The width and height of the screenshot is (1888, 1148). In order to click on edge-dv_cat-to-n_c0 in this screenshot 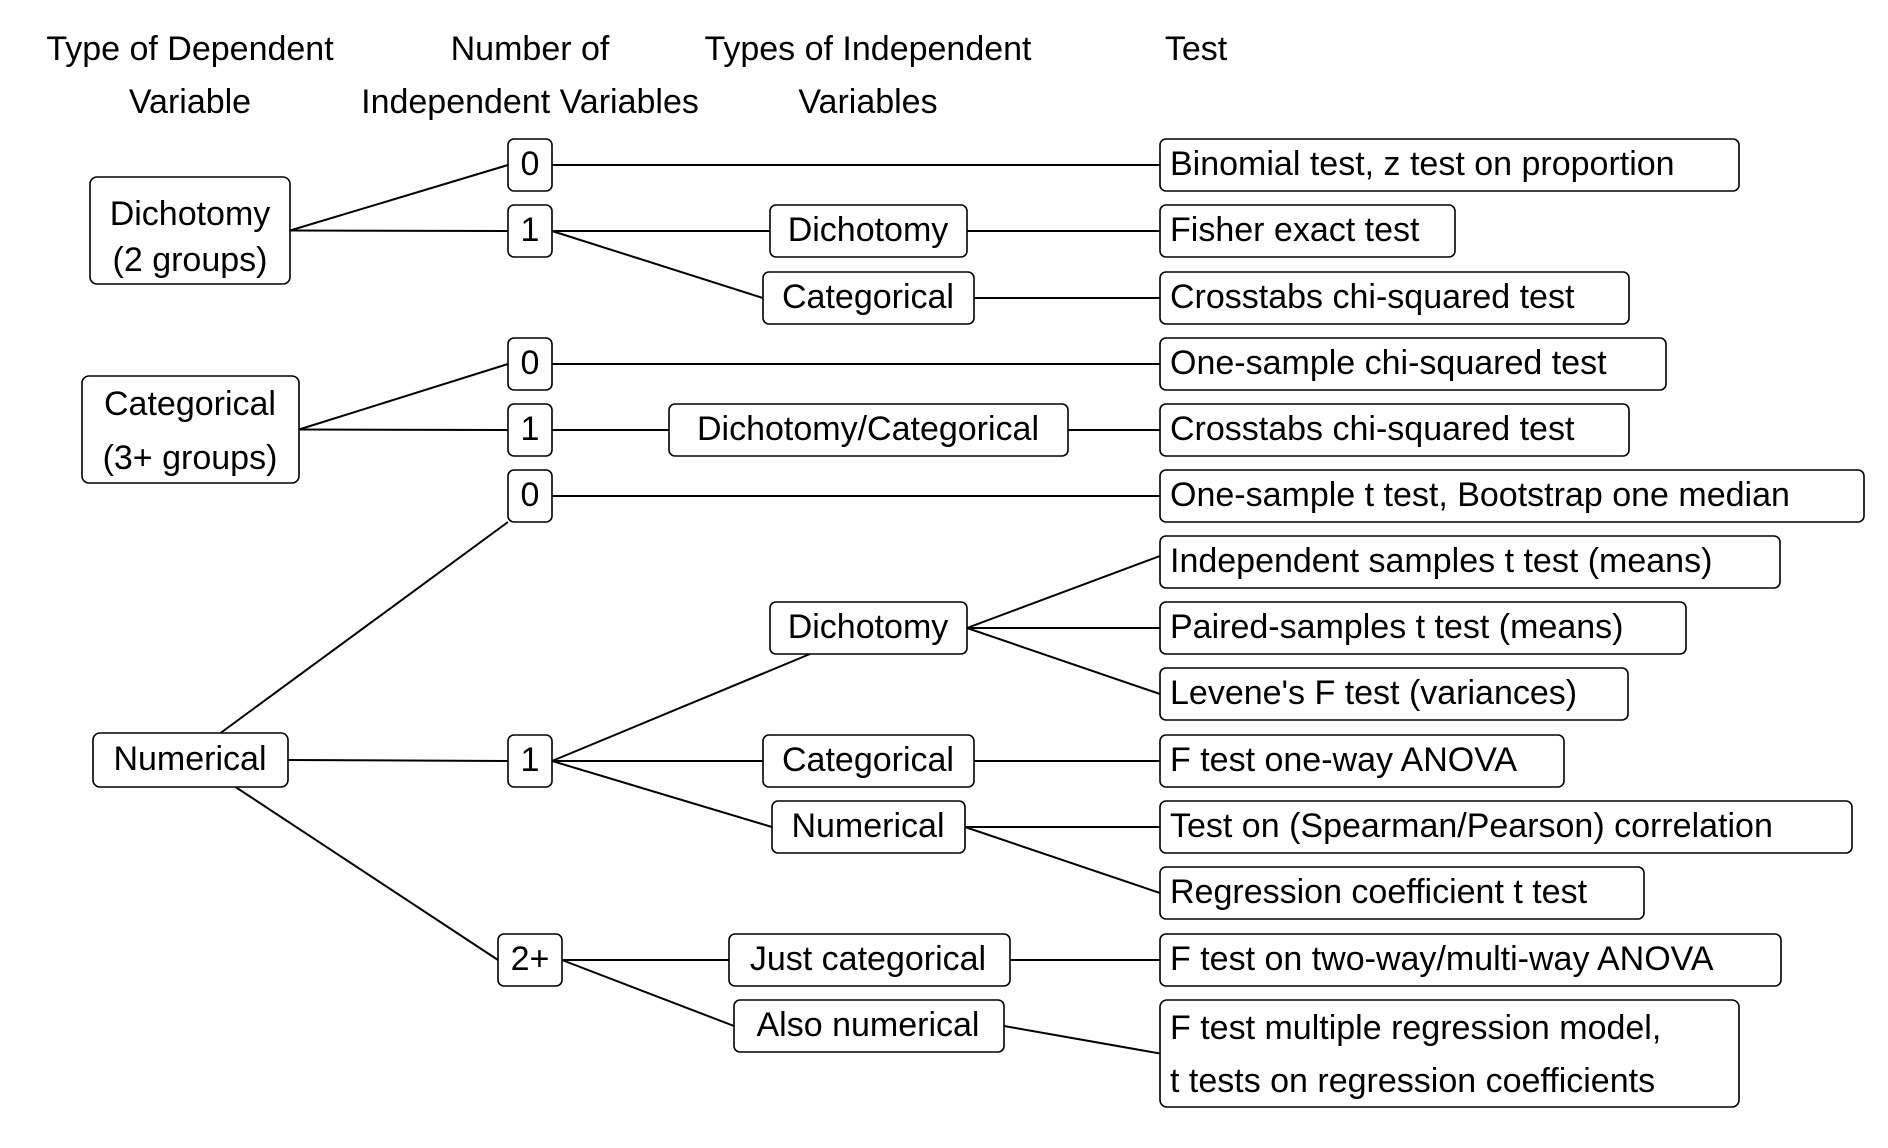, I will do `click(403, 397)`.